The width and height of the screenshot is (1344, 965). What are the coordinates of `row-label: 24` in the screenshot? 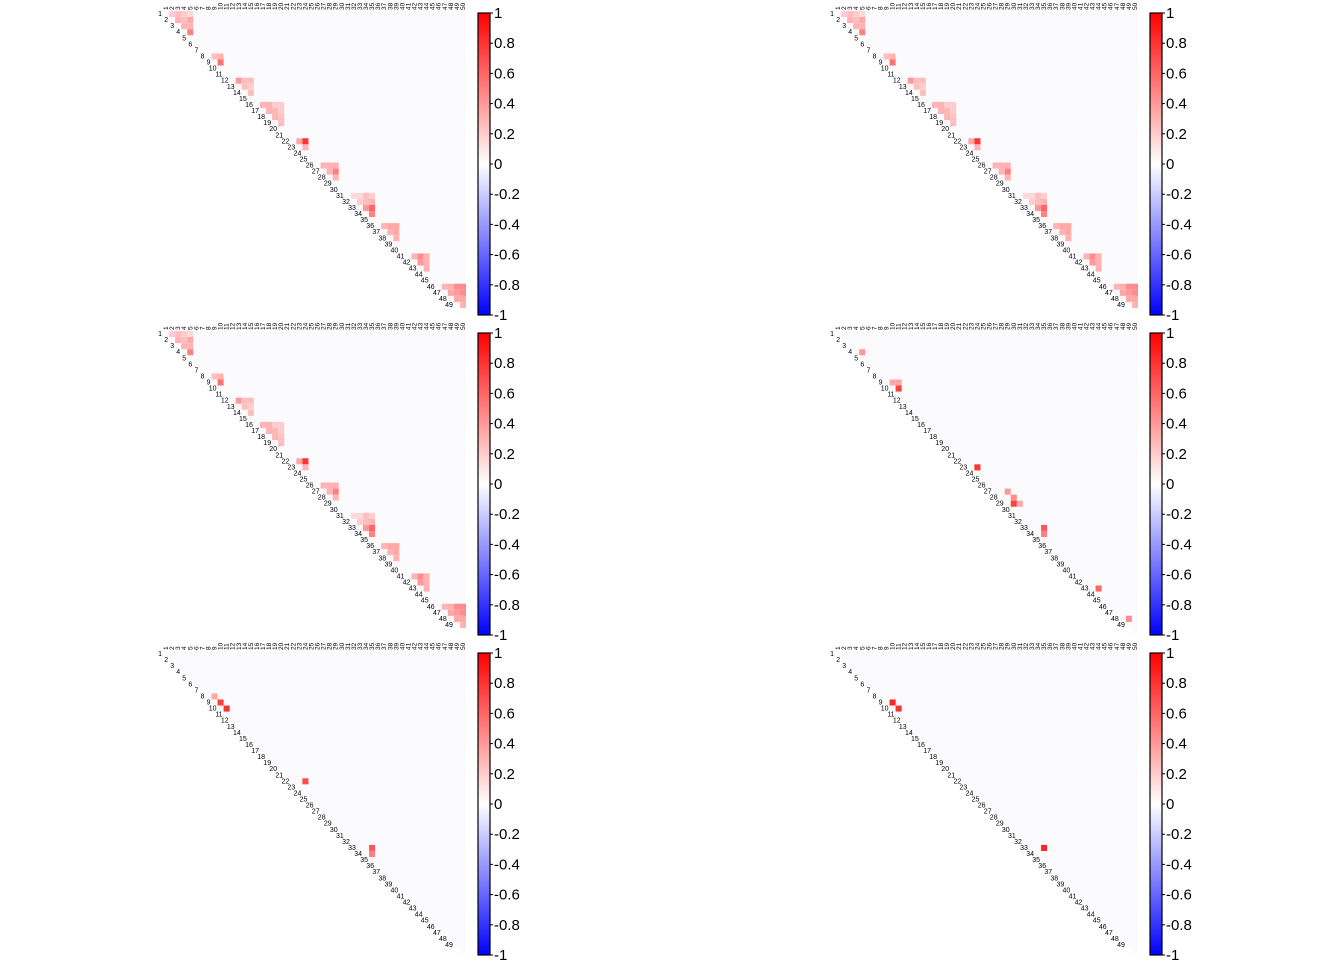 It's located at (298, 153).